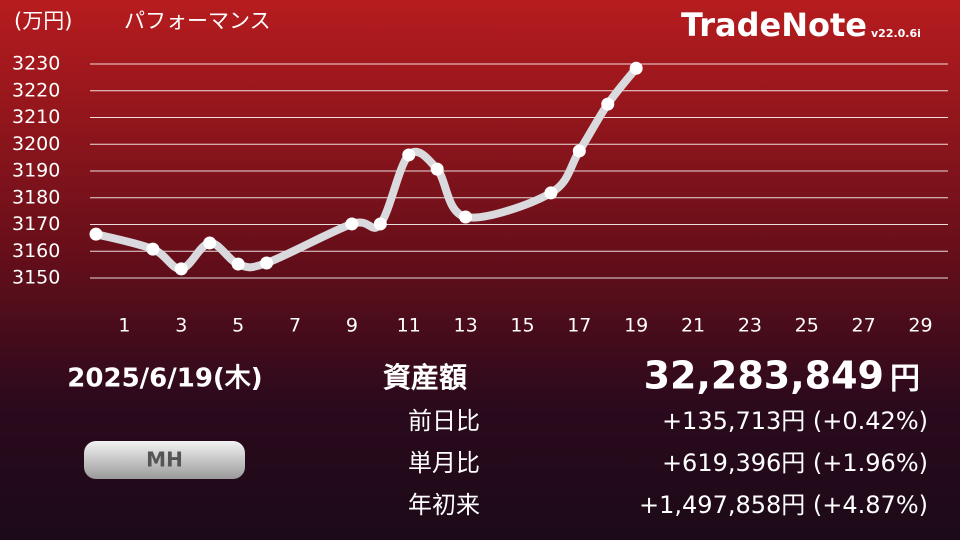 This screenshot has width=960, height=544. I want to click on app-version: v22.0.6i, so click(896, 33).